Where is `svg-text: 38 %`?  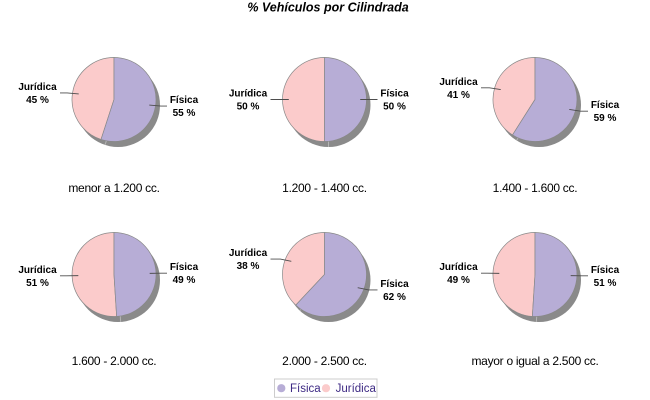
svg-text: 38 % is located at coordinates (248, 266).